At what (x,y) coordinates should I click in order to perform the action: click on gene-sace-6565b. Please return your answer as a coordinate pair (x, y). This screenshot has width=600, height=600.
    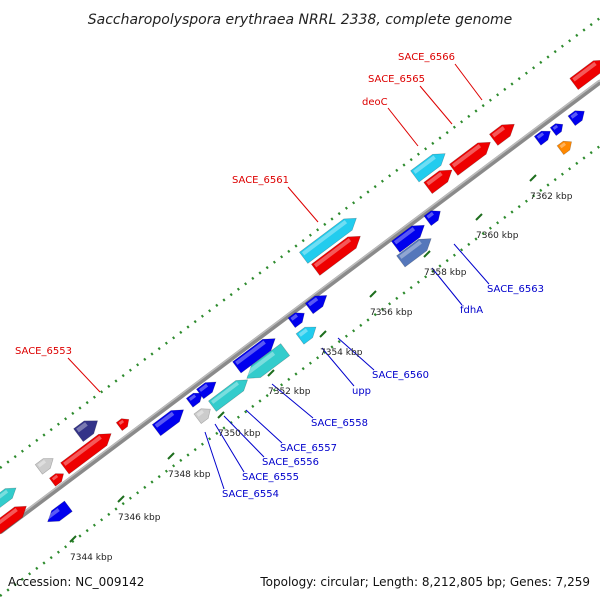
    Looking at the image, I should click on (501, 134).